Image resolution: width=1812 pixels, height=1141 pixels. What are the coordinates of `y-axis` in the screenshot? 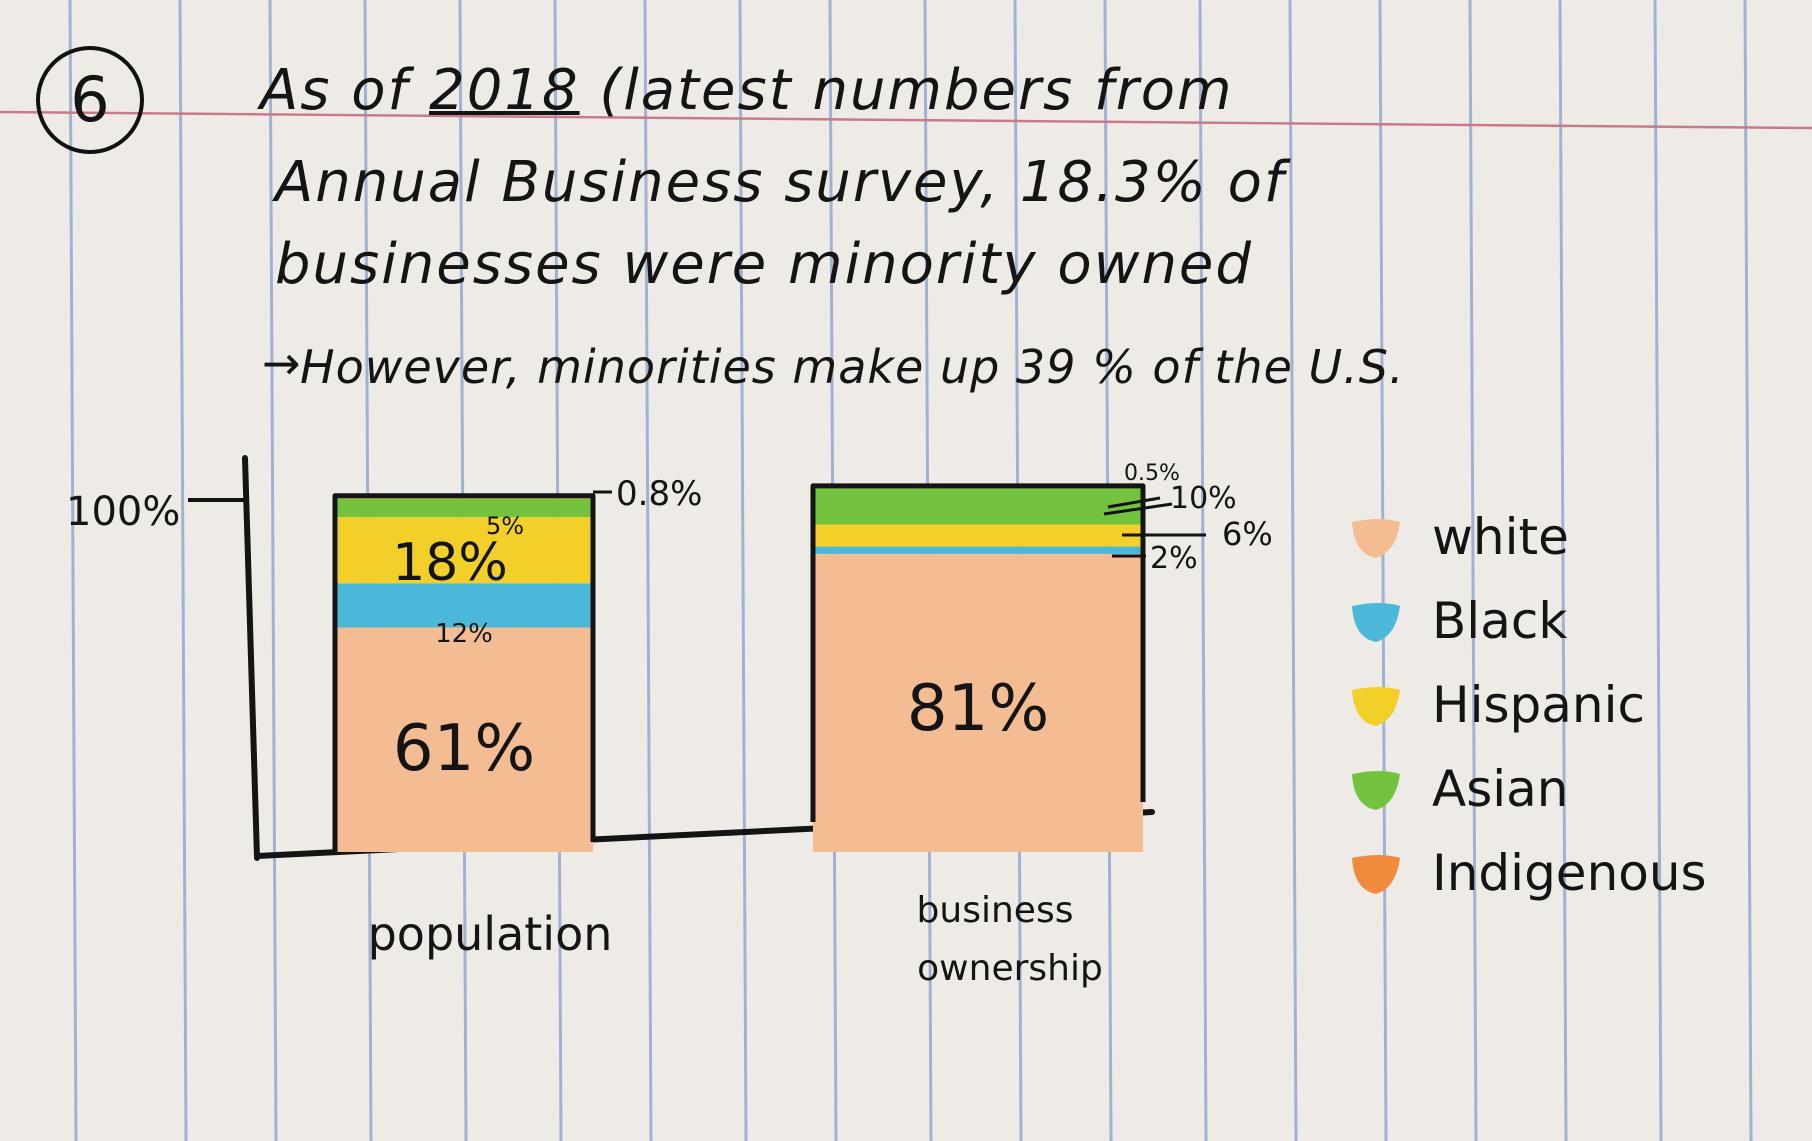 It's located at (251, 658).